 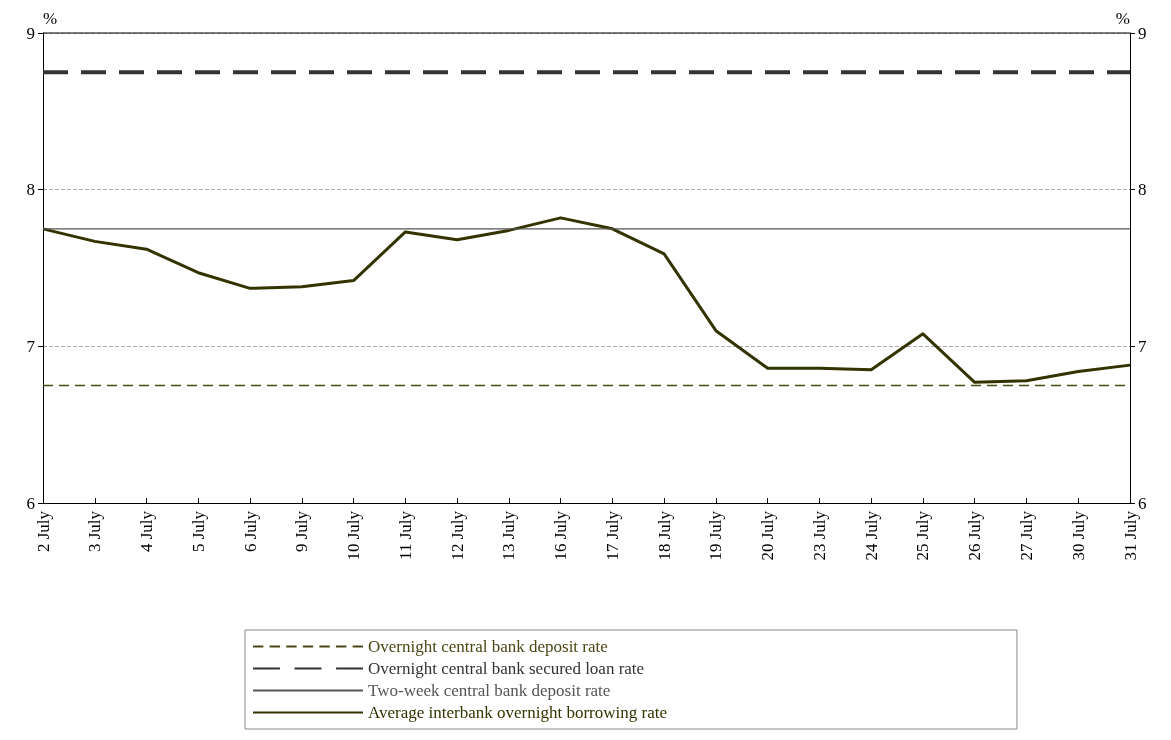 What do you see at coordinates (716, 535) in the screenshot?
I see `x-tick-label: 19 July` at bounding box center [716, 535].